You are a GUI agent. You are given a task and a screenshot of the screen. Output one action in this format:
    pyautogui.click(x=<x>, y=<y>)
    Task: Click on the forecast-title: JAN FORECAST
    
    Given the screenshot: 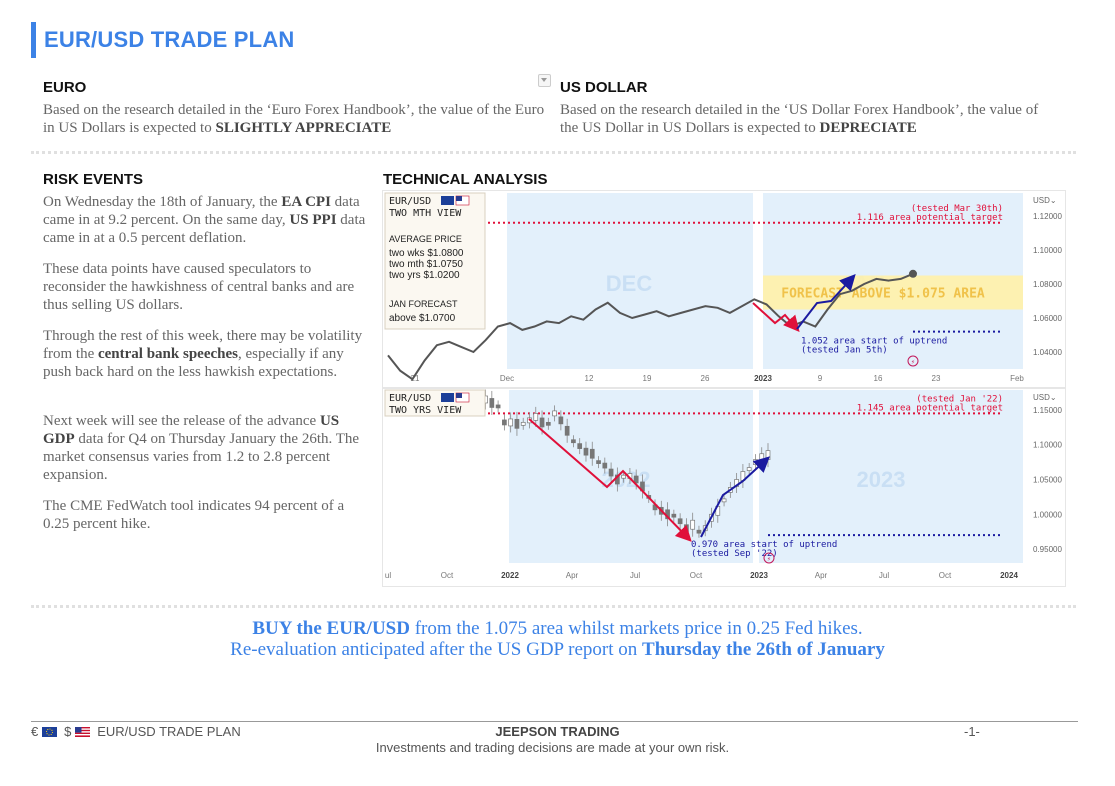 What is the action you would take?
    pyautogui.click(x=423, y=304)
    